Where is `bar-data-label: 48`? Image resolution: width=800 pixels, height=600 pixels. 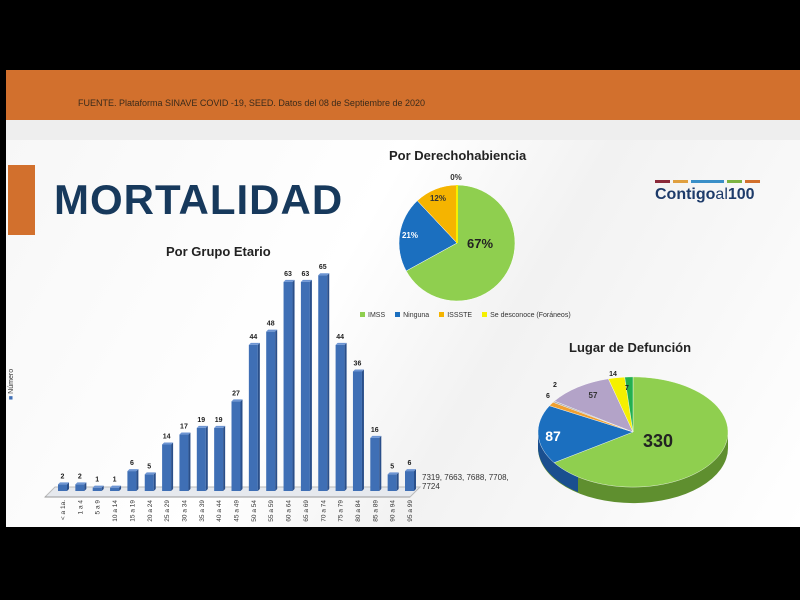
bar-data-label: 48 is located at coordinates (271, 324).